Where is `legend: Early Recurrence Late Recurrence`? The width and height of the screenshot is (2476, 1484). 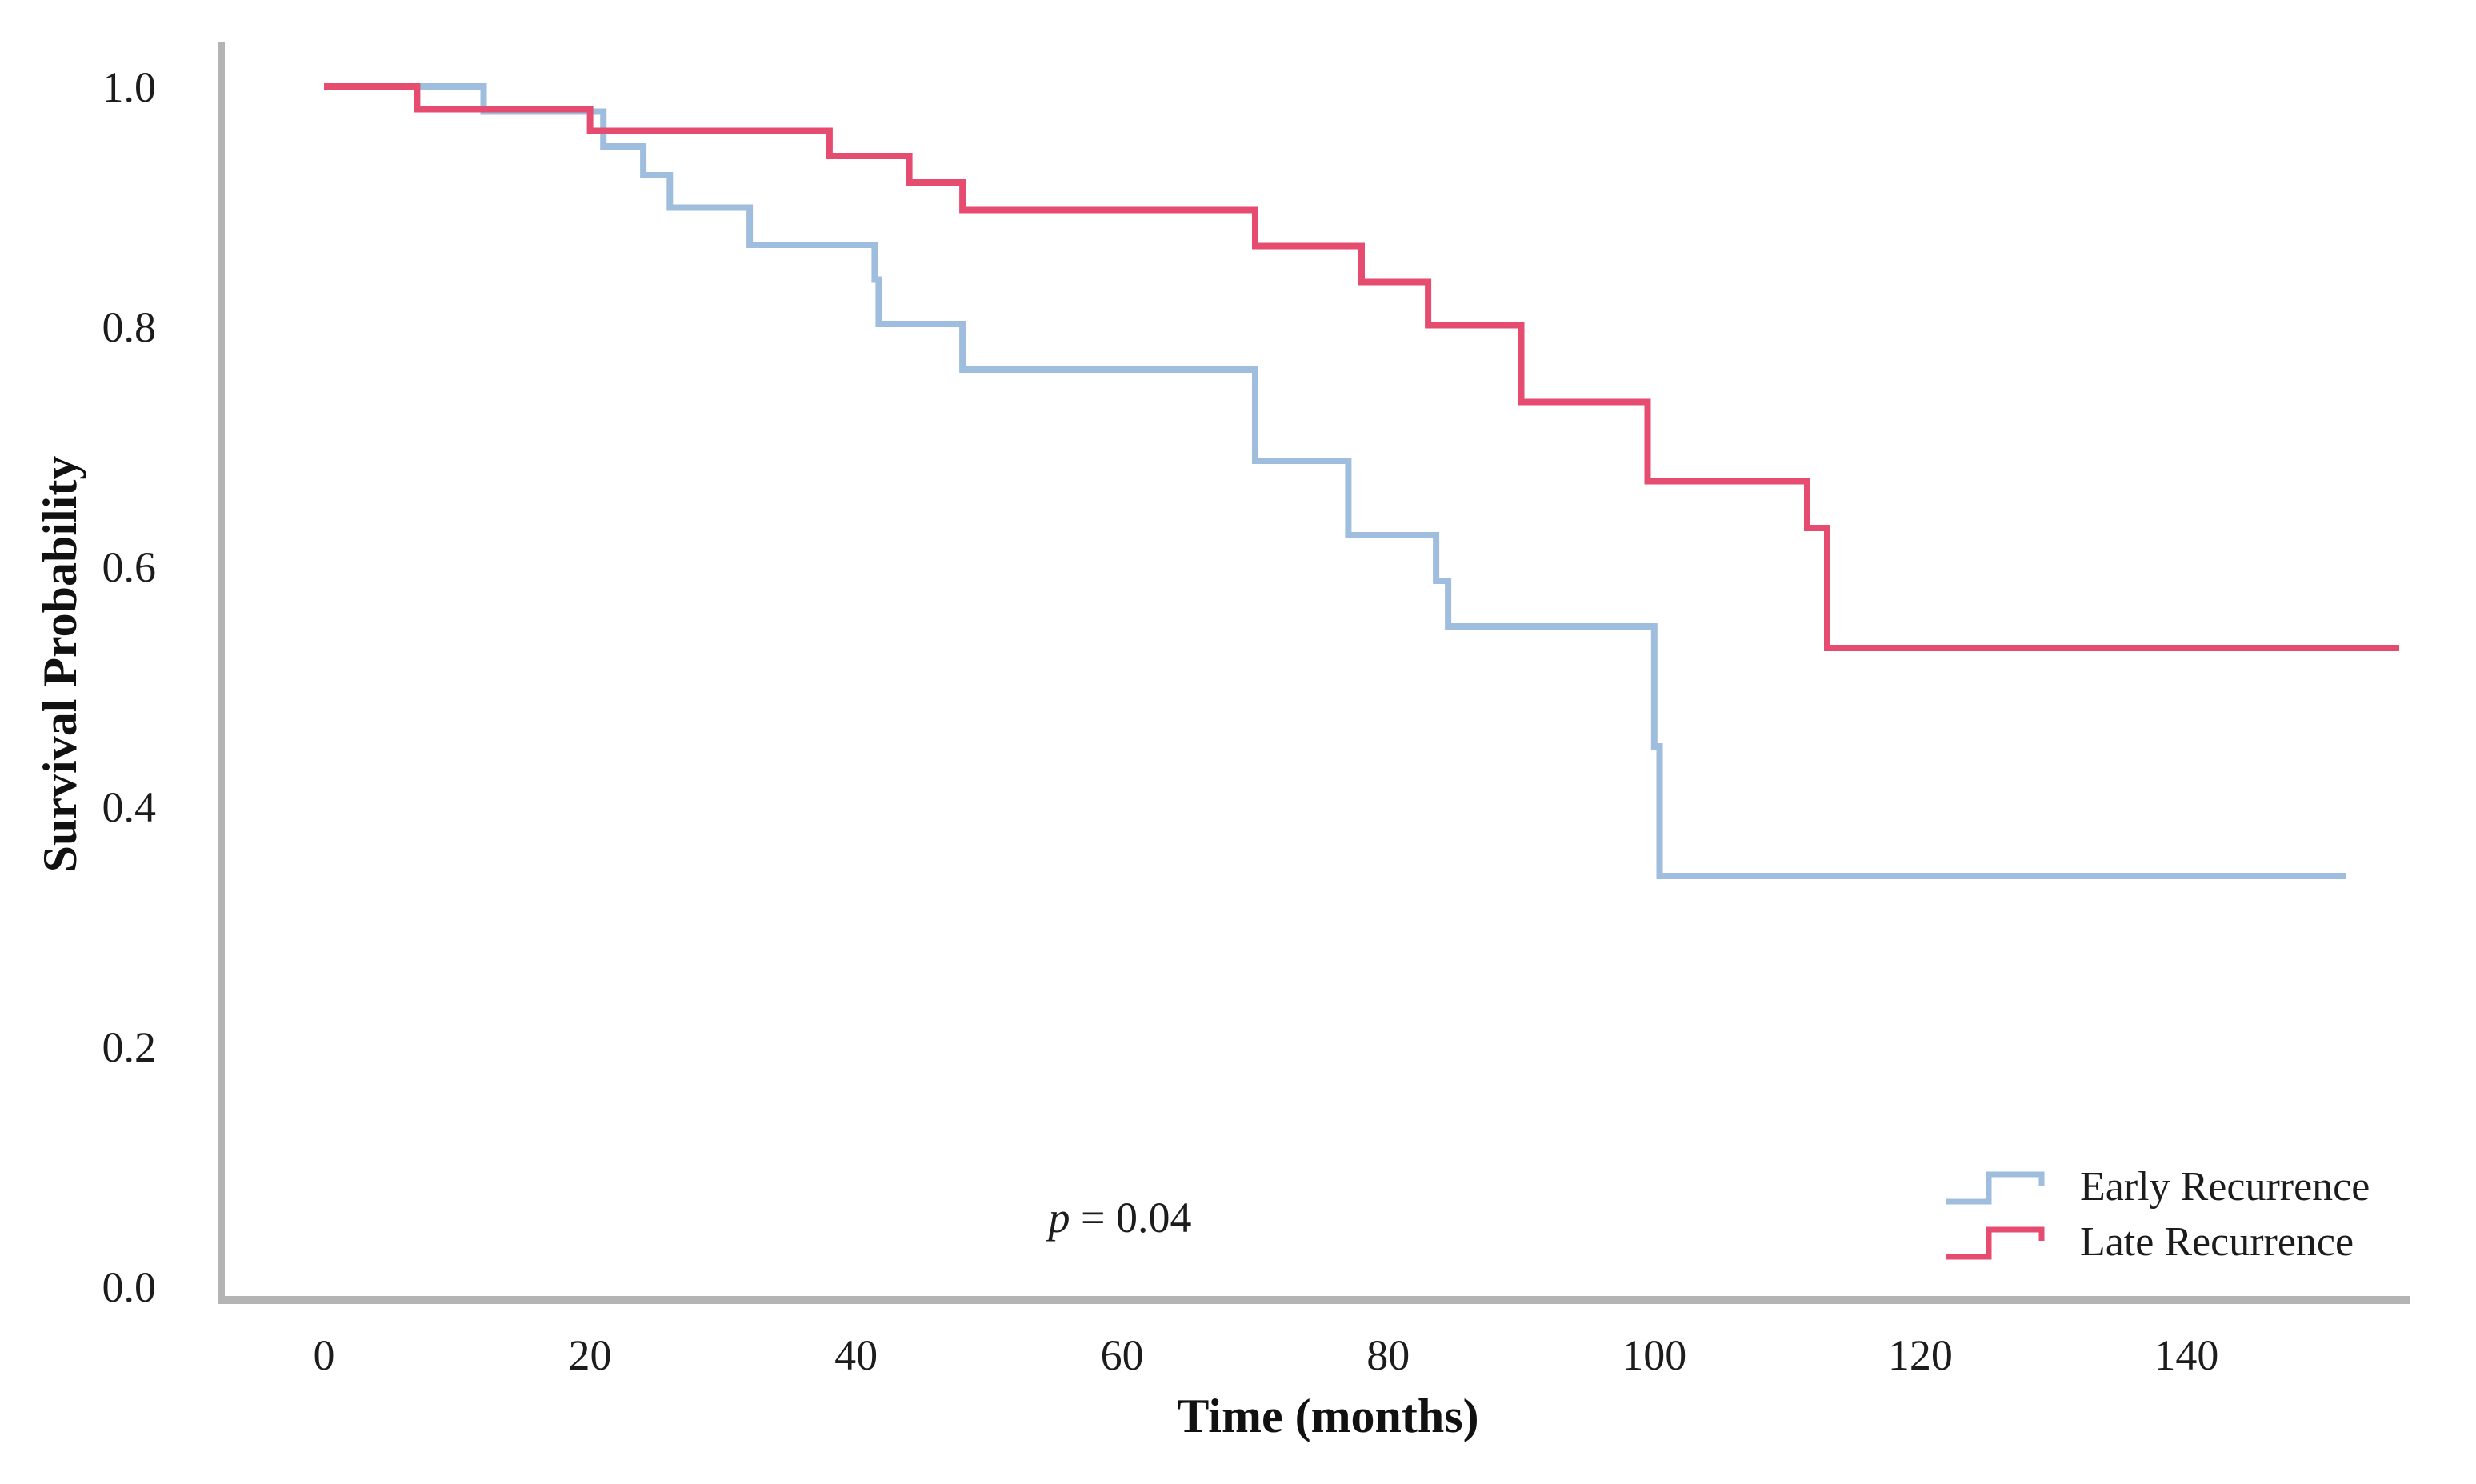 legend: Early Recurrence Late Recurrence is located at coordinates (2158, 1214).